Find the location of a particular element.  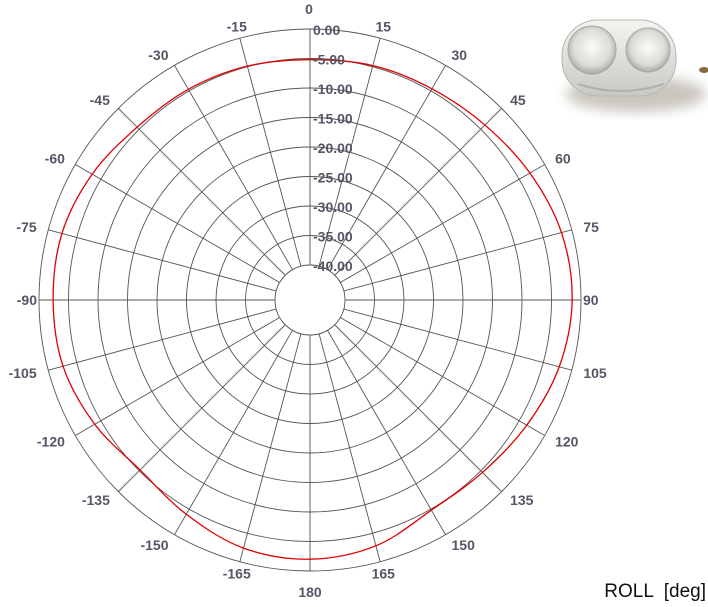

radial-tick-label: -10.00 is located at coordinates (333, 89).